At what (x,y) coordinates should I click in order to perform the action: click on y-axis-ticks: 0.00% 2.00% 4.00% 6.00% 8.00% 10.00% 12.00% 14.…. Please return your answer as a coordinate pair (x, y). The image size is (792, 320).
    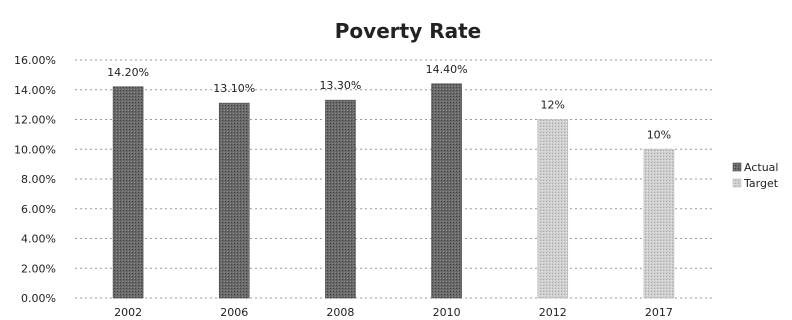
    Looking at the image, I should click on (35, 179).